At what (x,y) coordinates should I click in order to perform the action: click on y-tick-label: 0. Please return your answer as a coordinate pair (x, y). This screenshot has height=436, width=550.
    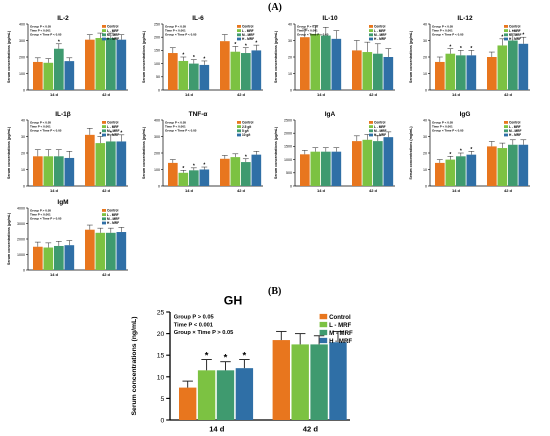
    Looking at the image, I should click on (162, 420).